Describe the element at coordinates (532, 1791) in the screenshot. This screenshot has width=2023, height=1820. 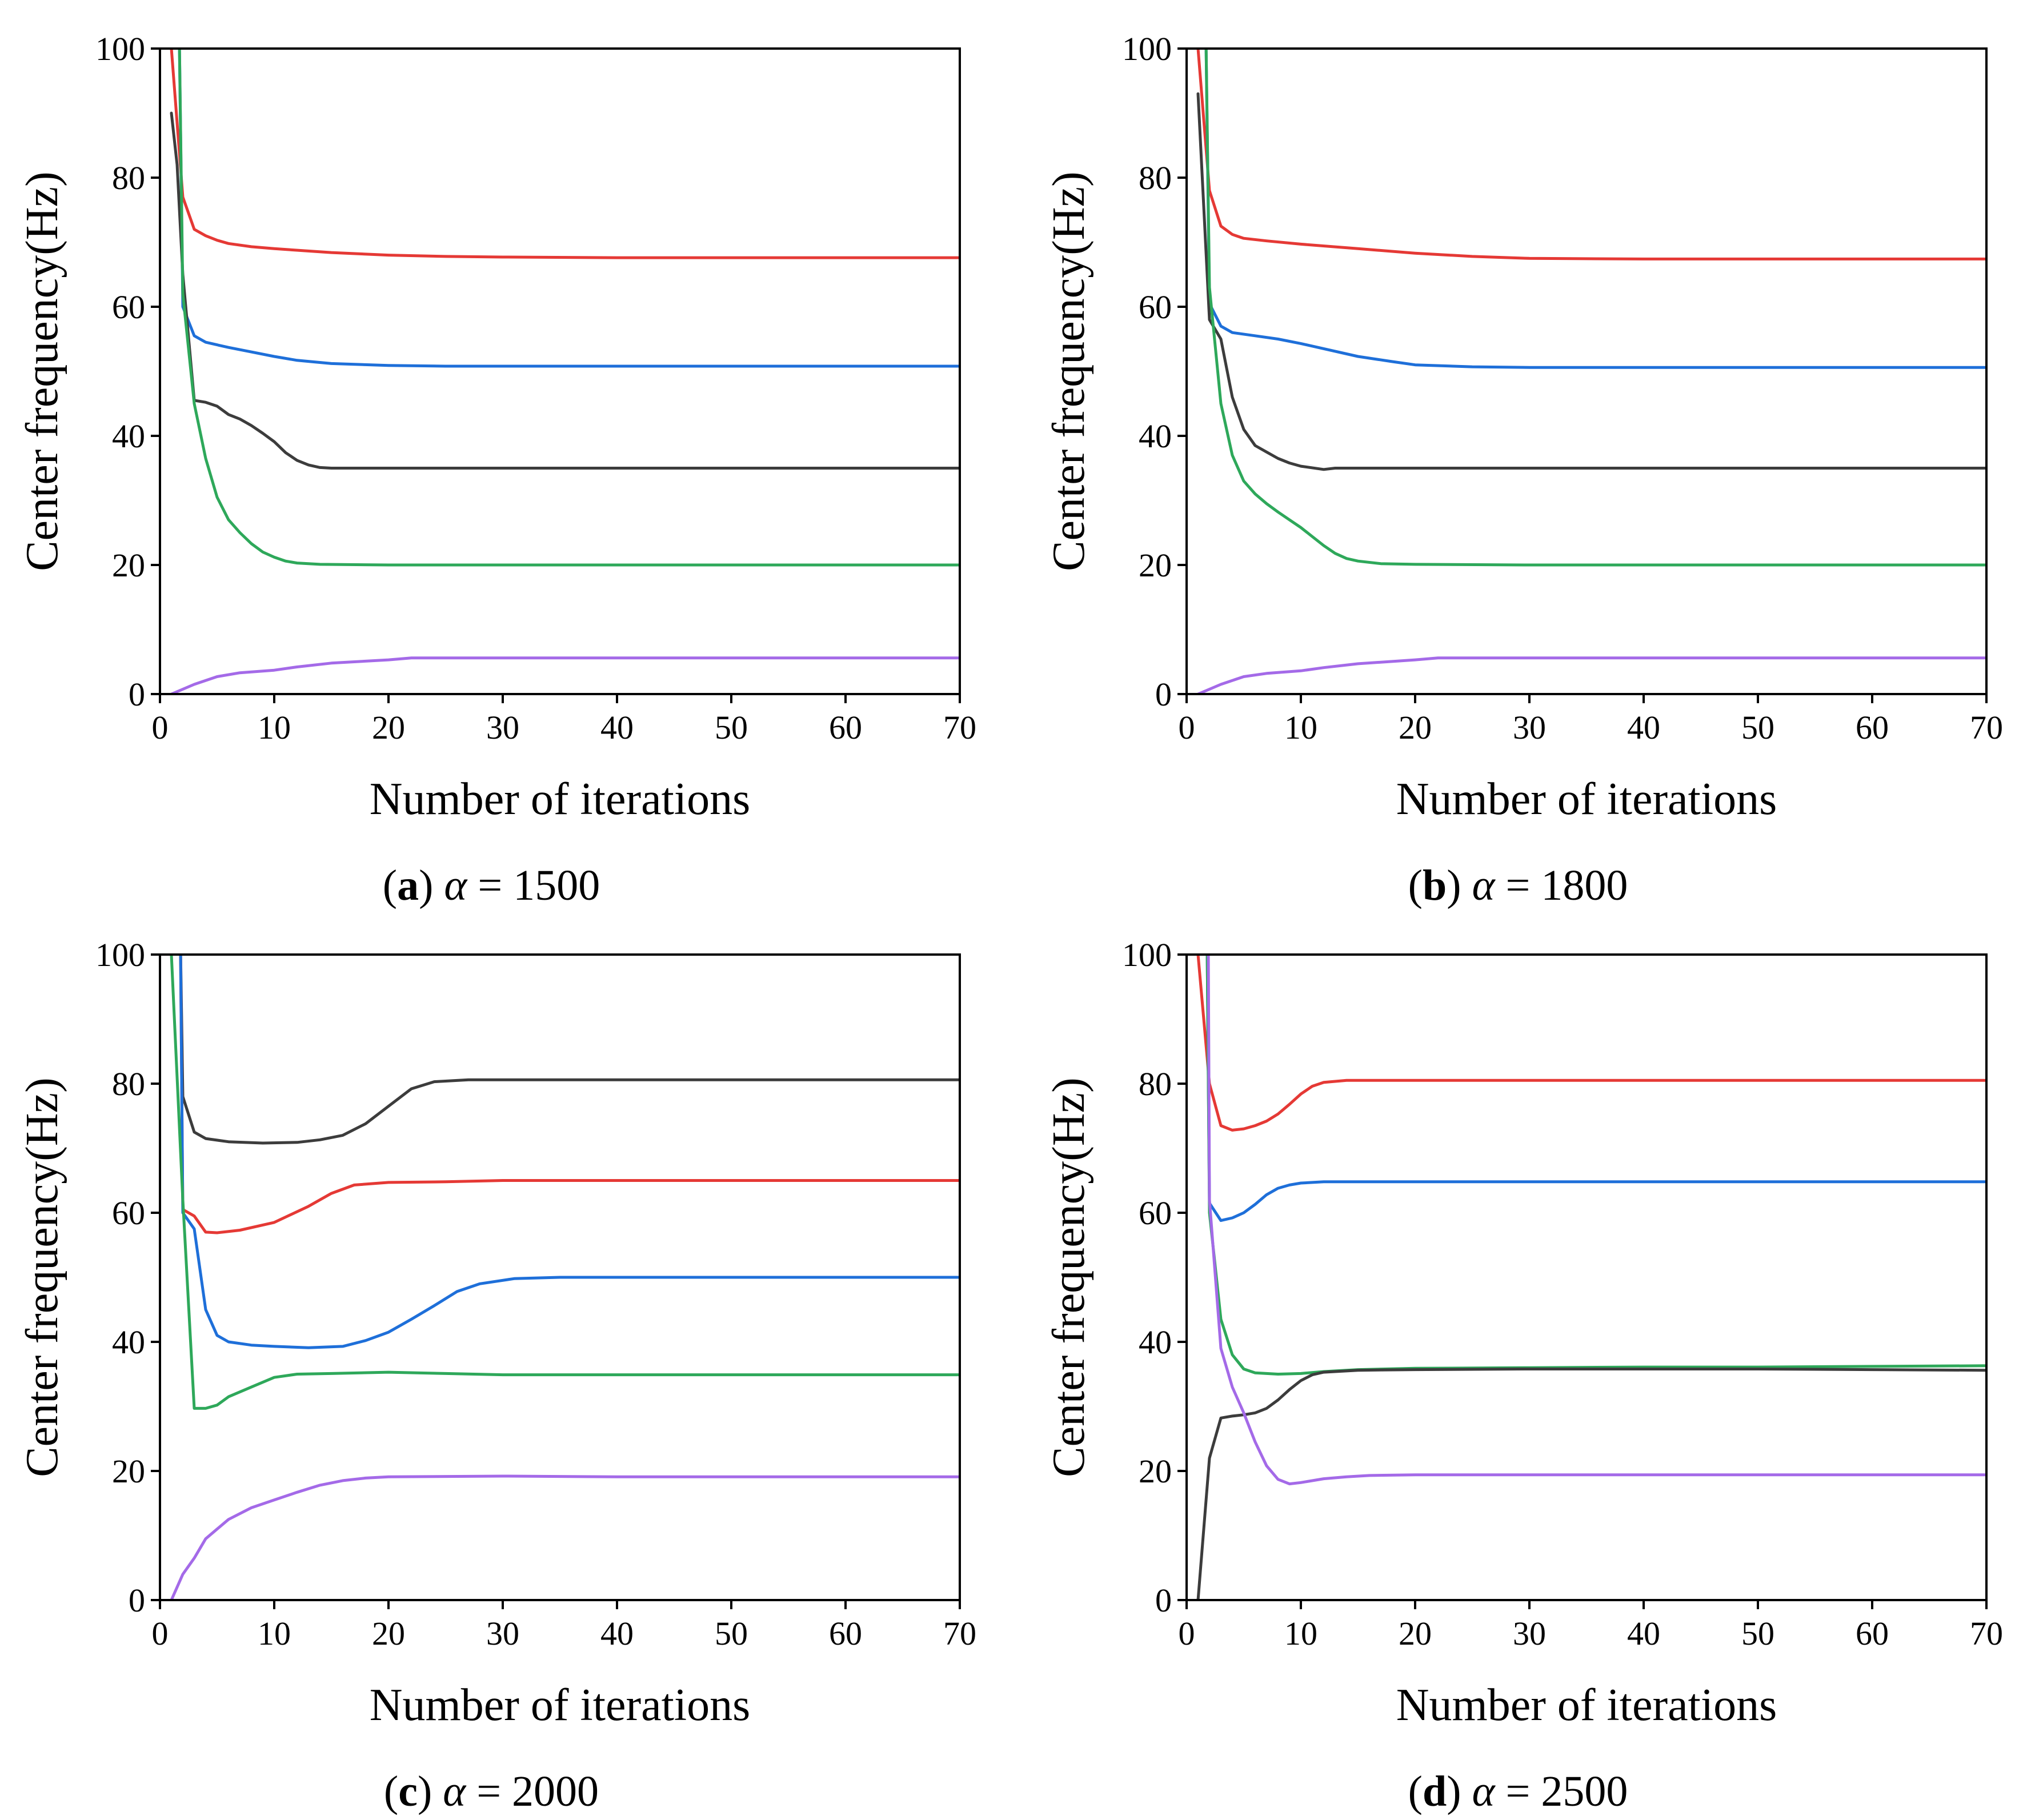
I see `caption-alpha-value: = 2000` at that location.